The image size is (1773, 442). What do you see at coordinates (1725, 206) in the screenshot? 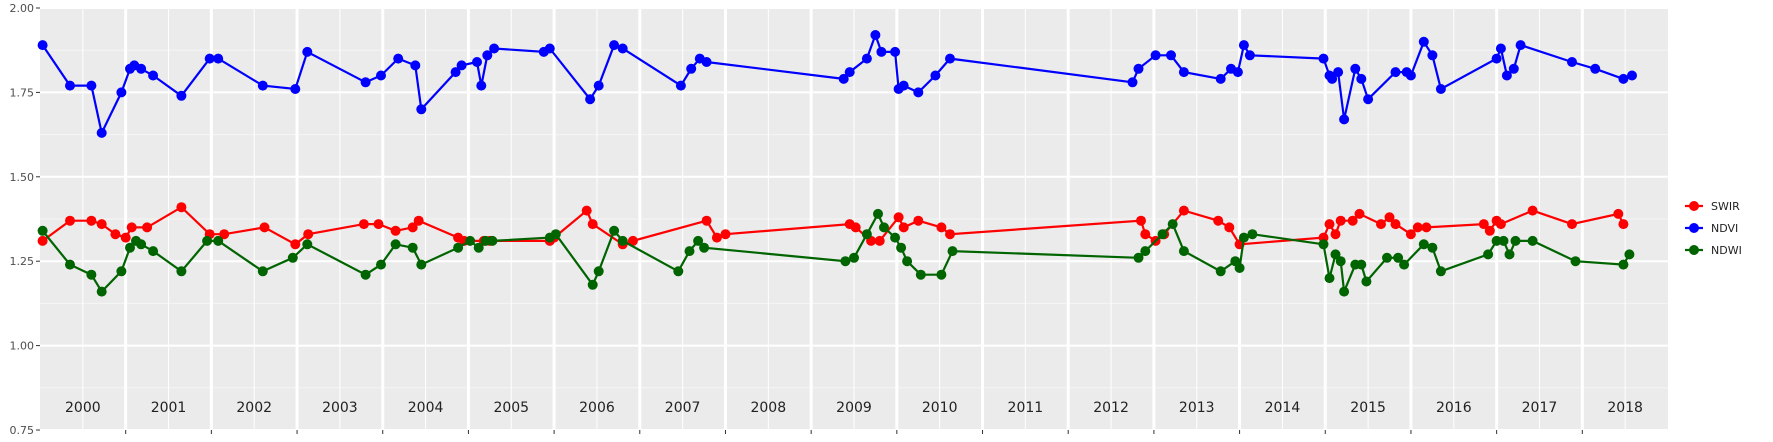
I see `legend-label: SWIR` at bounding box center [1725, 206].